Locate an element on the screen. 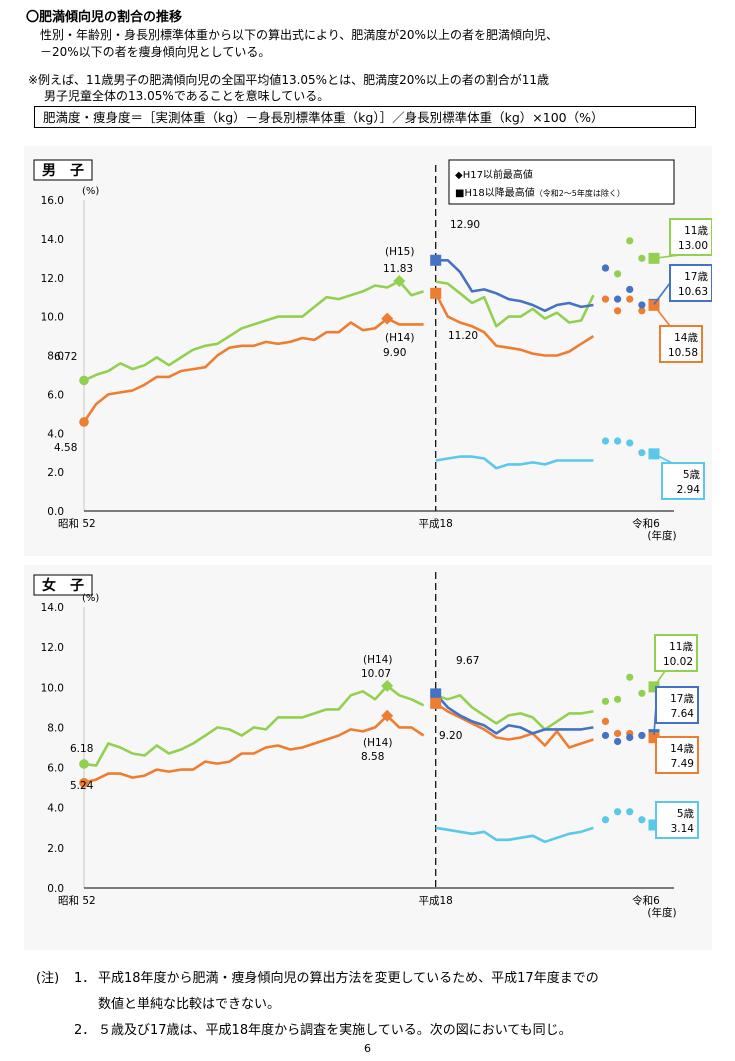  data-label: (H14) is located at coordinates (377, 743).